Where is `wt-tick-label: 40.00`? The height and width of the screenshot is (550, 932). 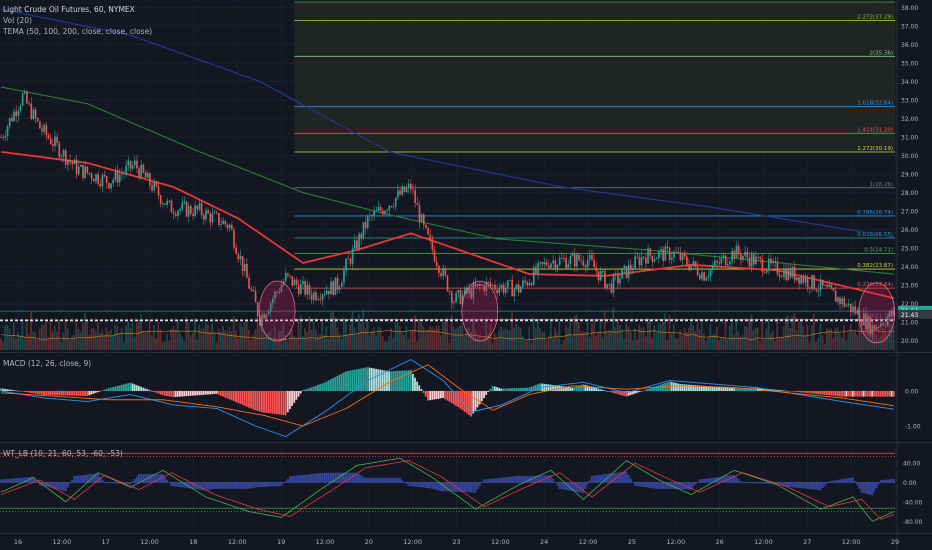
wt-tick-label: 40.00 is located at coordinates (911, 464).